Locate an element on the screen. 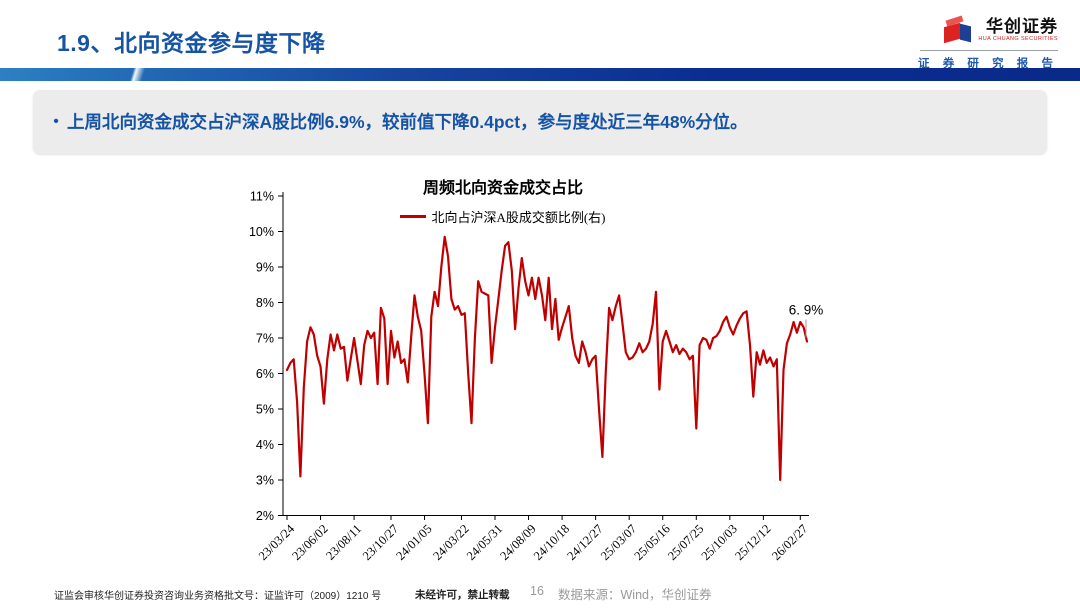 The image size is (1080, 608). y-tick-label: 9% is located at coordinates (265, 268).